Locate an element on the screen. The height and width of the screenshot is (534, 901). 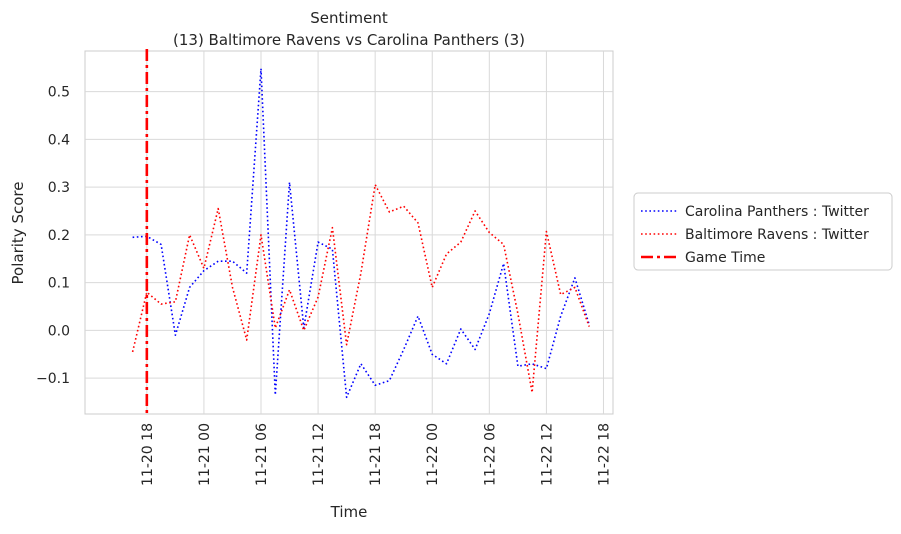
x-tick-label: 11-22 12 is located at coordinates (547, 454).